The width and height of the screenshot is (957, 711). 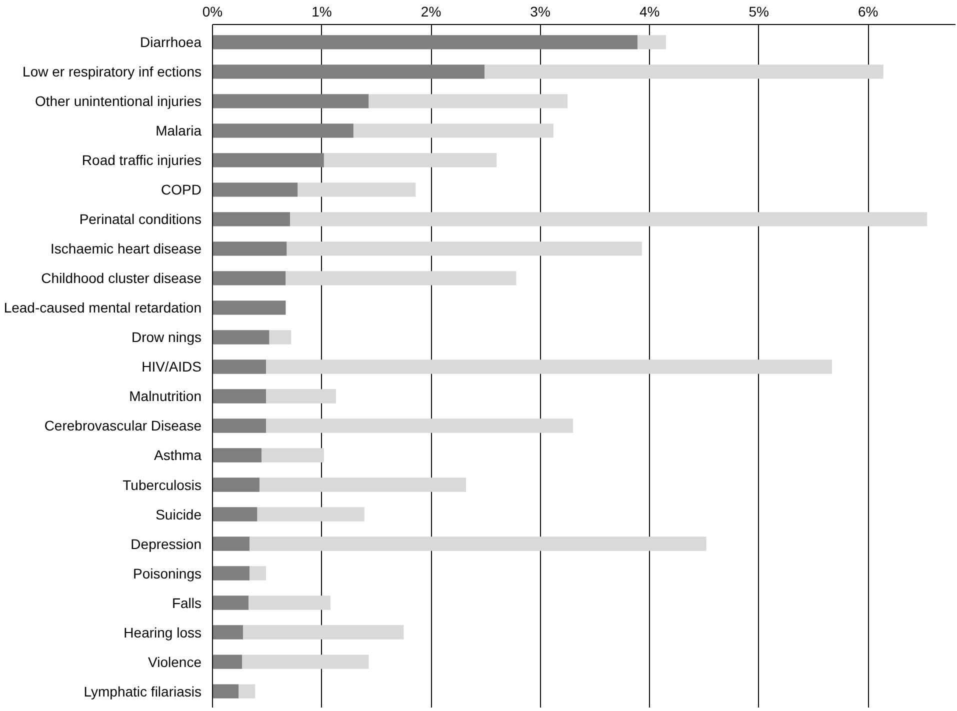 What do you see at coordinates (212, 12) in the screenshot?
I see `x-tick-label: 0%` at bounding box center [212, 12].